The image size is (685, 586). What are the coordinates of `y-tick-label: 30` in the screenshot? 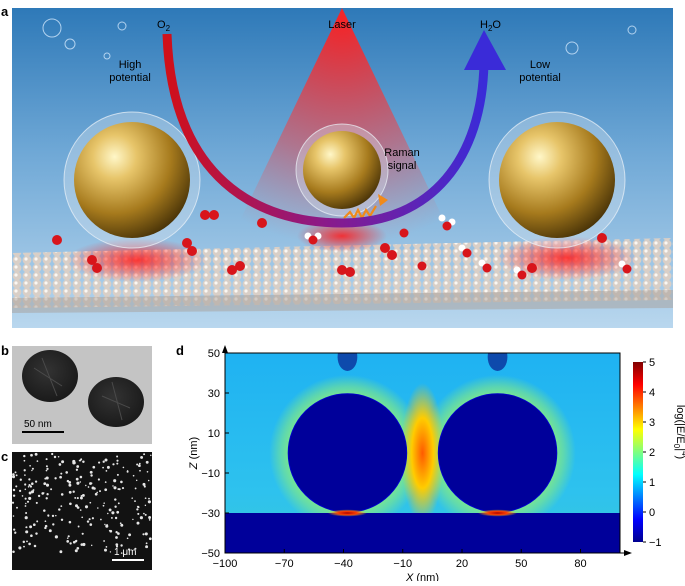 It's located at (214, 394).